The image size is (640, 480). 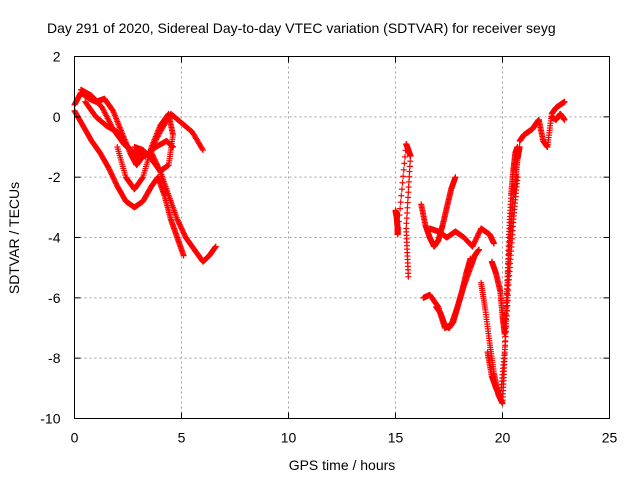 I want to click on x-tick-label: 25, so click(x=610, y=438).